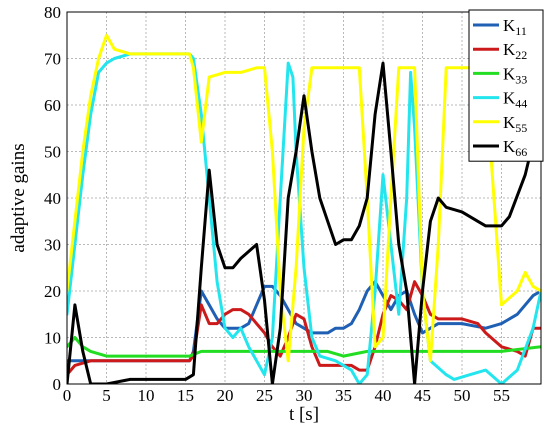 This screenshot has height=433, width=550. Describe the element at coordinates (264, 395) in the screenshot. I see `x-tick-label: 25` at that location.